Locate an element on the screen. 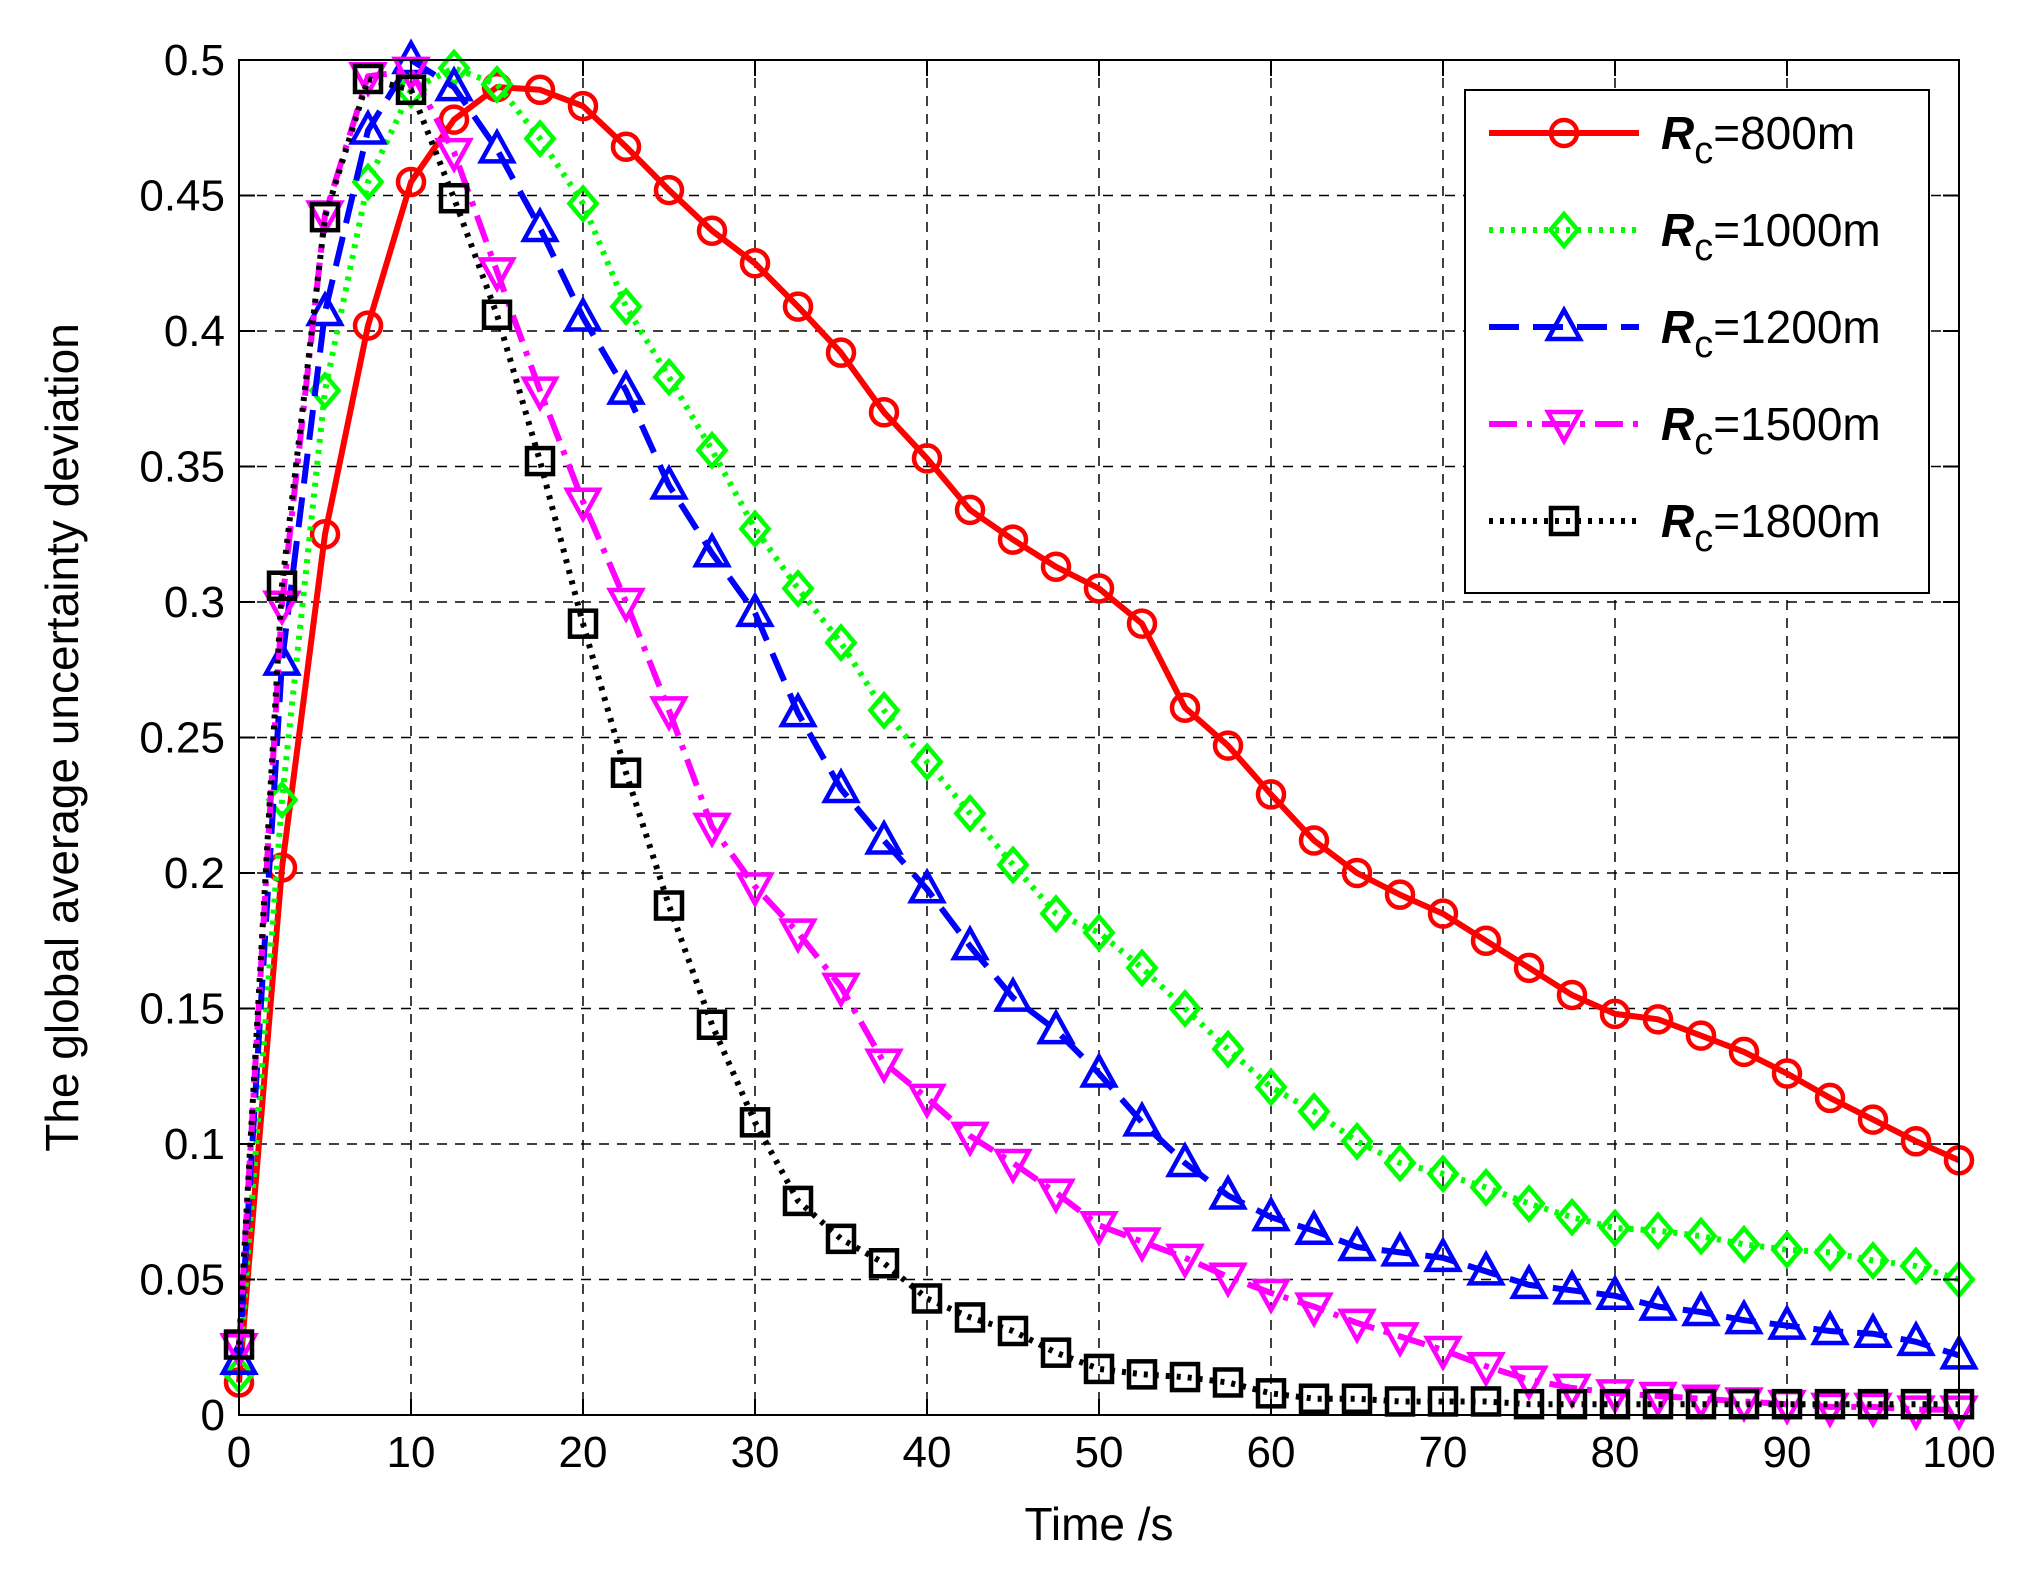  y-tick-label: 0.05 is located at coordinates (182, 1280).